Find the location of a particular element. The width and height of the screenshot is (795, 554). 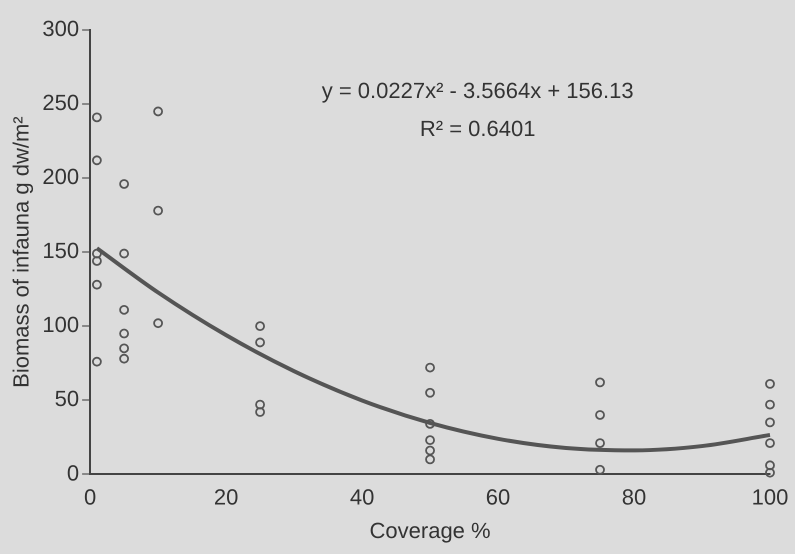

x-axis-title: Coverage % is located at coordinates (430, 530).